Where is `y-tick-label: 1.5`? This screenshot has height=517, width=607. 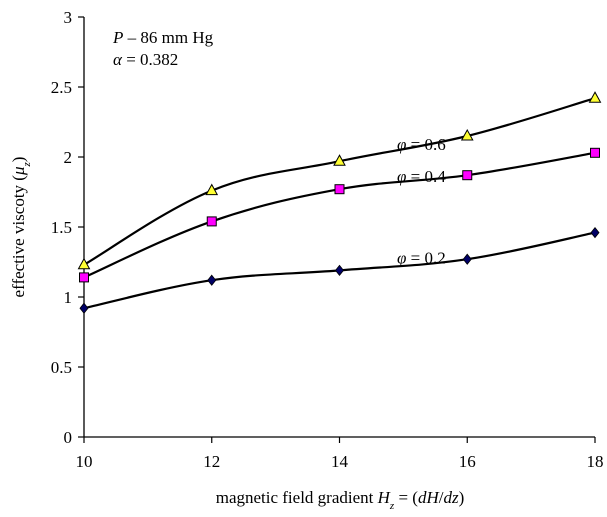
y-tick-label: 1.5 is located at coordinates (61, 227).